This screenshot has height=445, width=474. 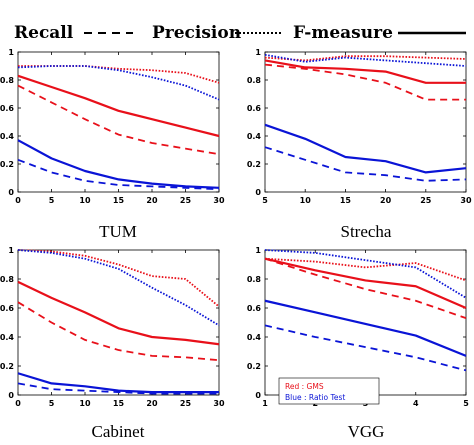 What do you see at coordinates (254, 136) in the screenshot?
I see `ytick-label-strecha: 0.4` at bounding box center [254, 136].